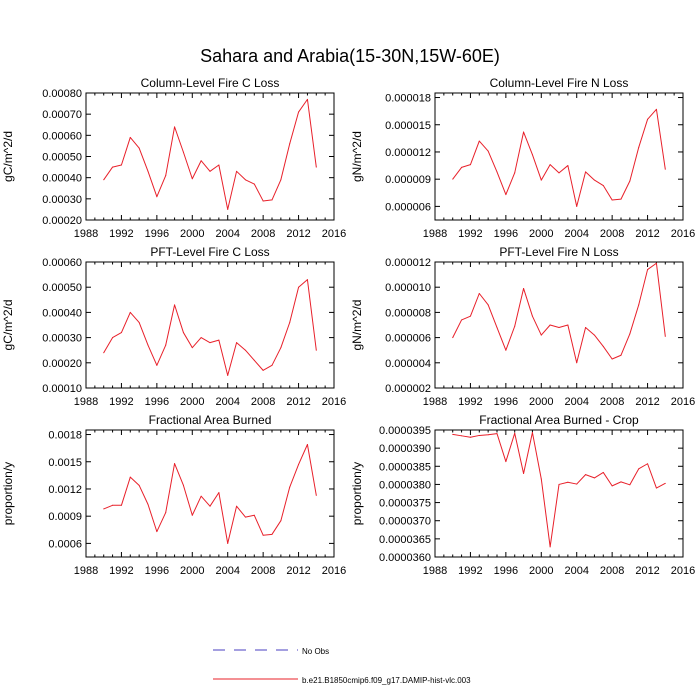  Describe the element at coordinates (435, 402) in the screenshot. I see `x-tick-label: 1988` at that location.